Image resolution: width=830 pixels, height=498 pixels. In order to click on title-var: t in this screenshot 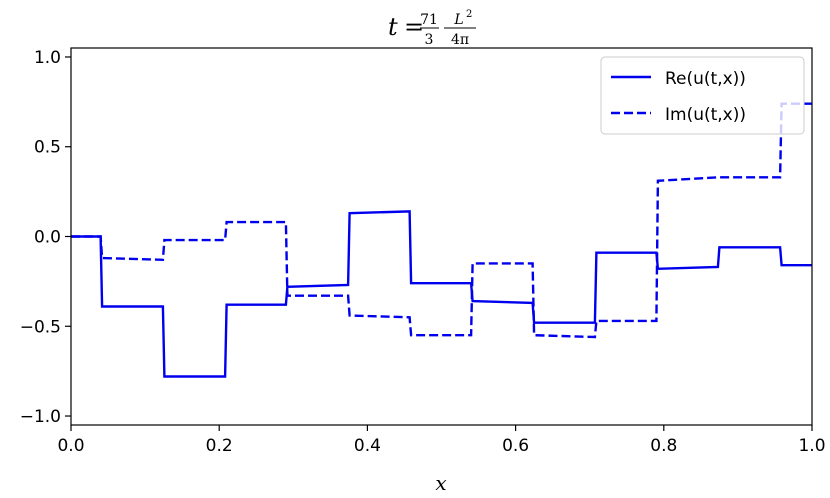, I will do `click(393, 27)`.